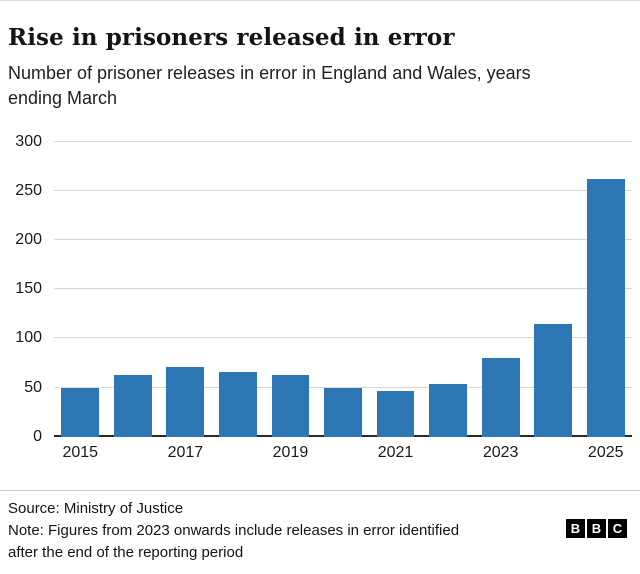 The width and height of the screenshot is (640, 574). I want to click on bar-2025, so click(605, 308).